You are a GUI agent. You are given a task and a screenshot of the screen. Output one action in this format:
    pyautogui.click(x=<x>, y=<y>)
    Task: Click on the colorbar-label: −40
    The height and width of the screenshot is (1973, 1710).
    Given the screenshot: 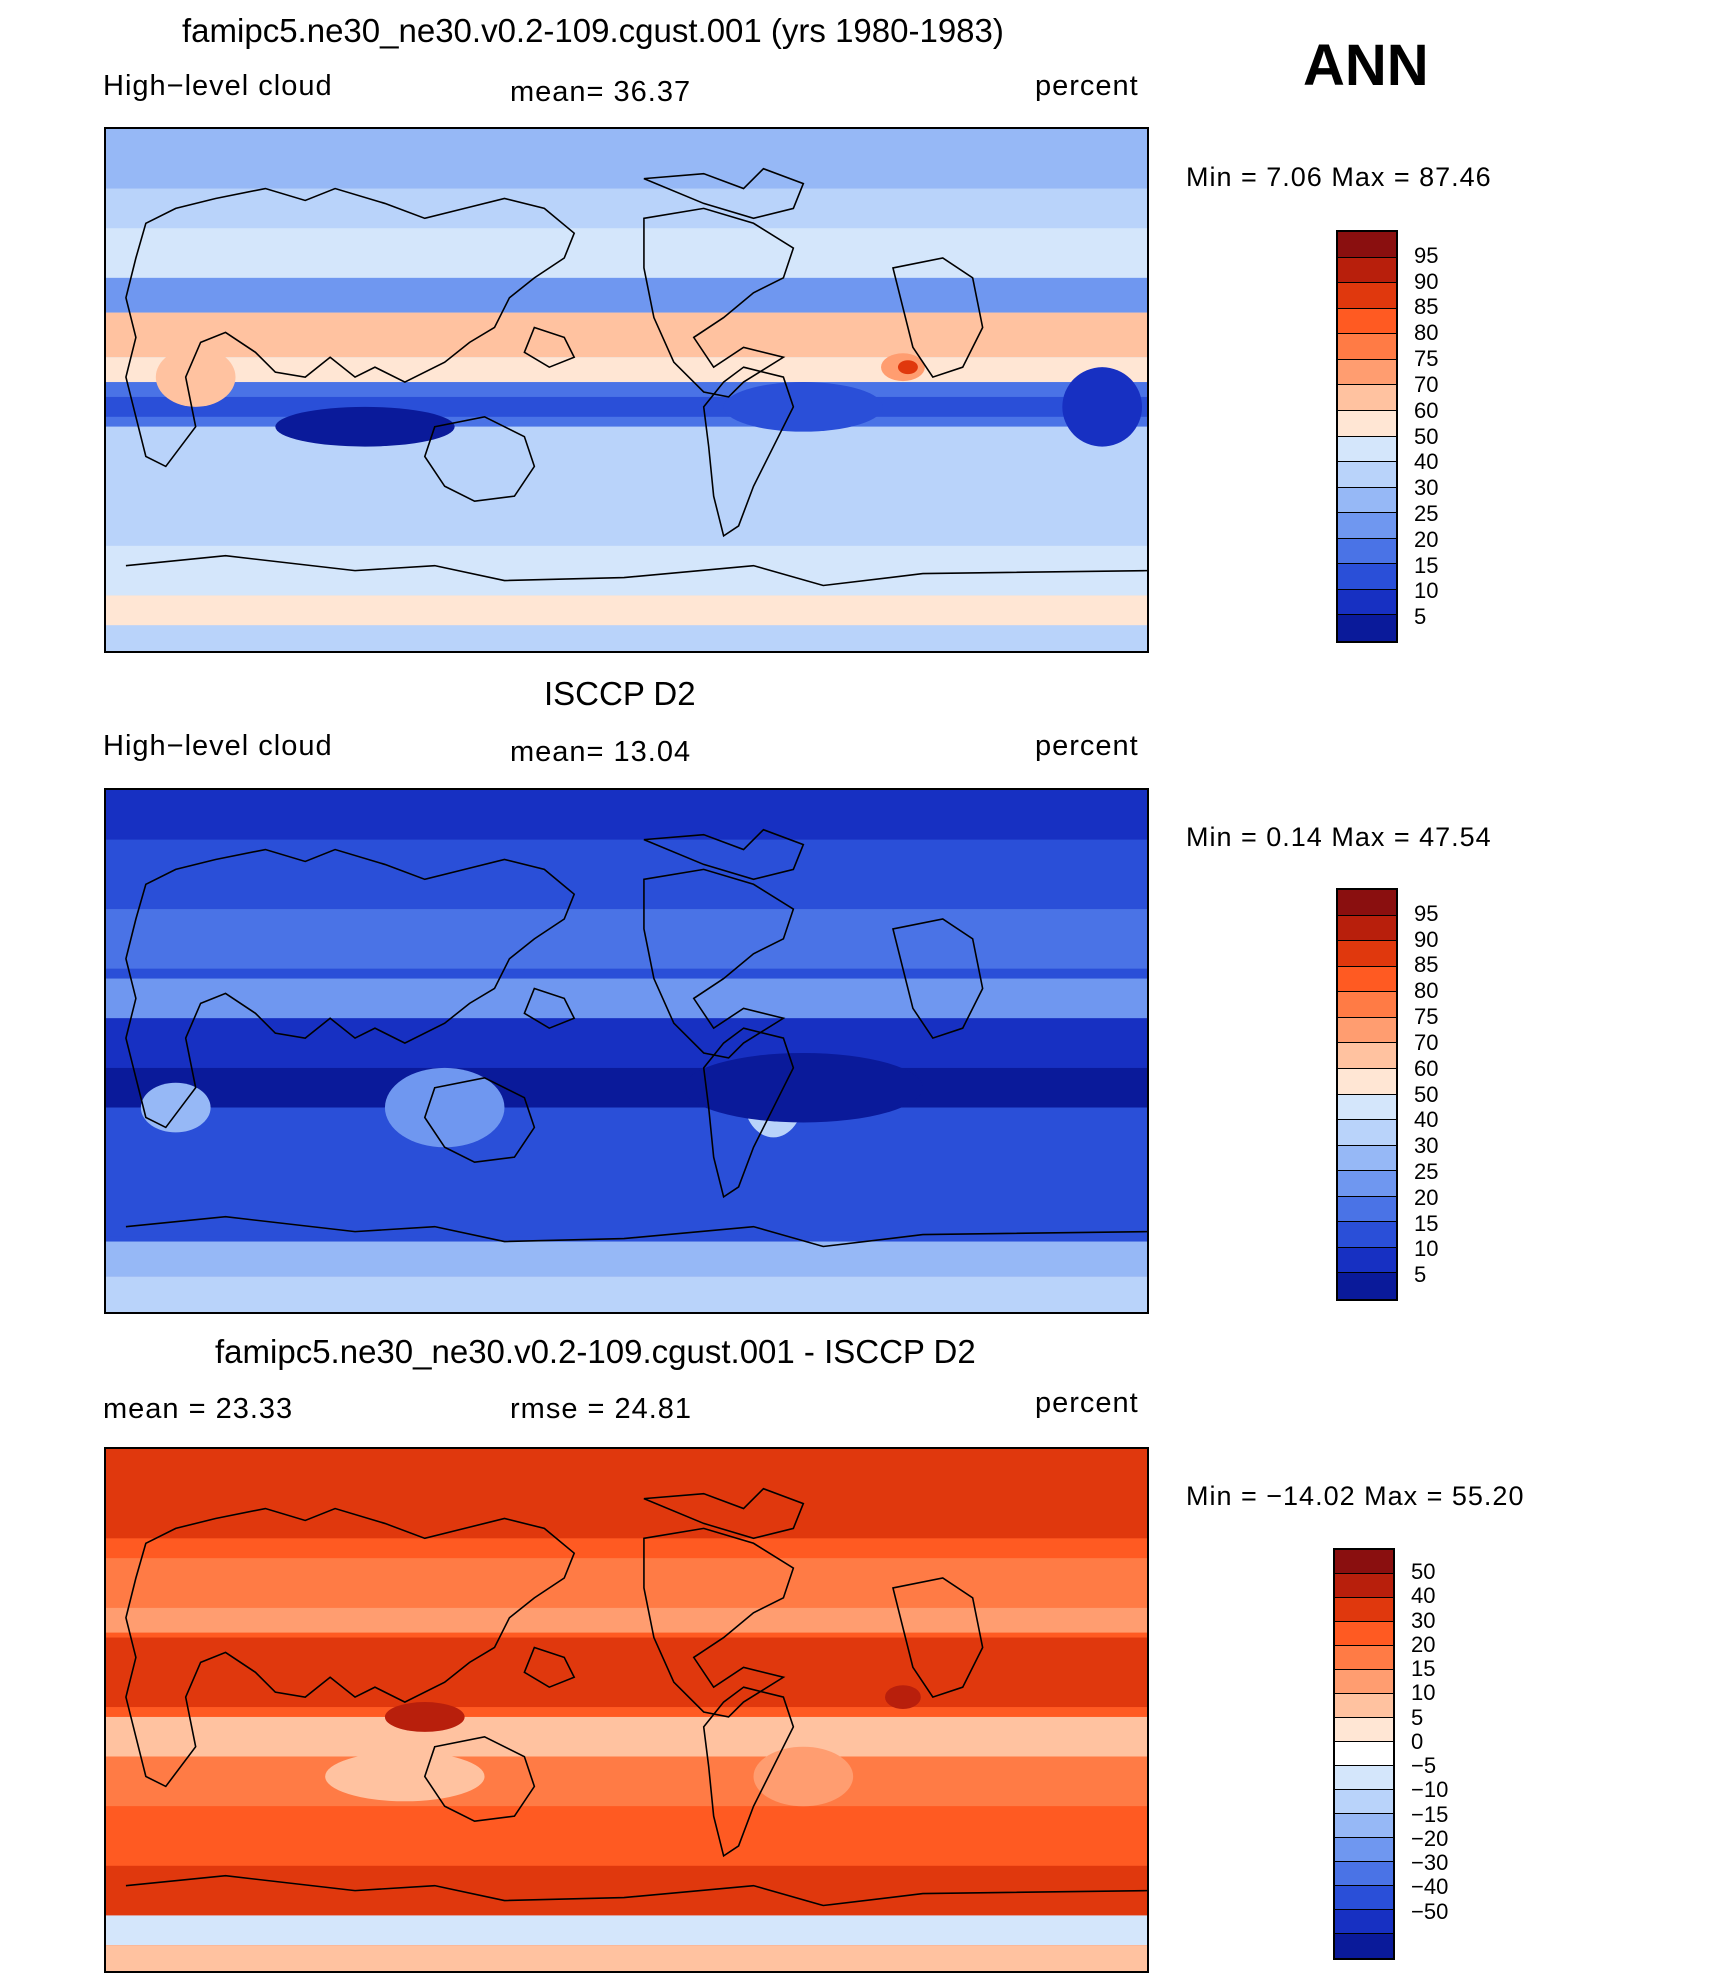 What is the action you would take?
    pyautogui.click(x=1430, y=1887)
    